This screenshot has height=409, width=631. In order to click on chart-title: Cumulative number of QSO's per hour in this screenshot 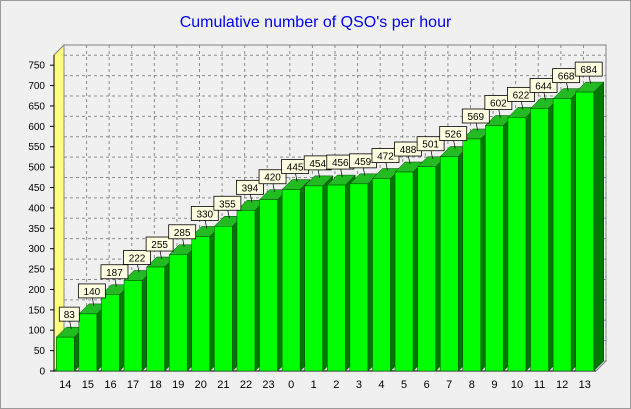, I will do `click(315, 22)`.